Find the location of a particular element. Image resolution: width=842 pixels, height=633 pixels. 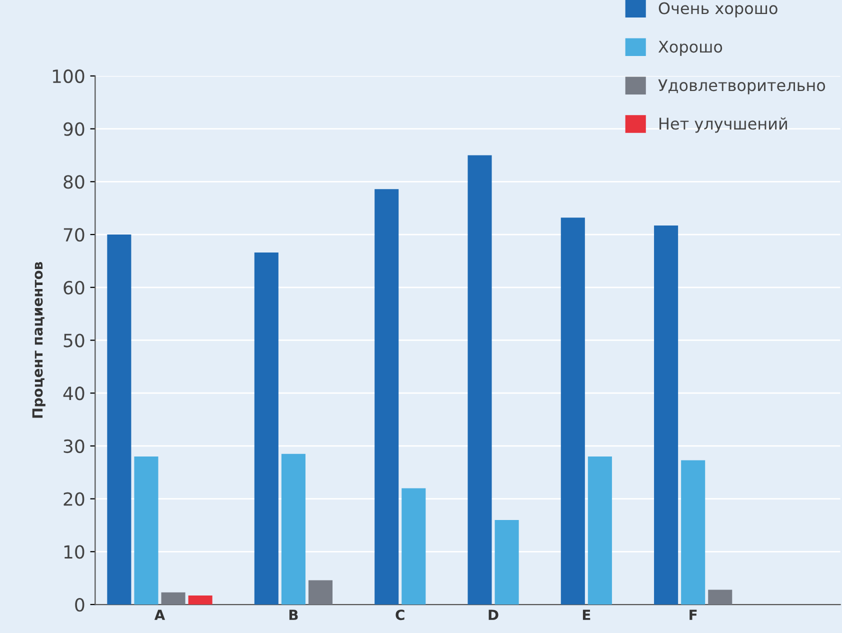

y-tick-label: 80 is located at coordinates (74, 182).